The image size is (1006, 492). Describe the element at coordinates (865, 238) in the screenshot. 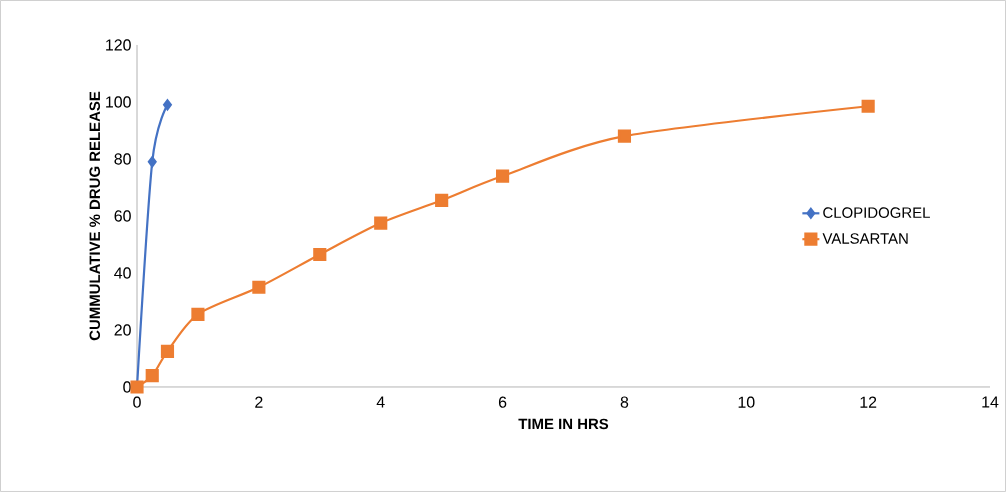

I see `legend-label: VALSARTAN` at that location.